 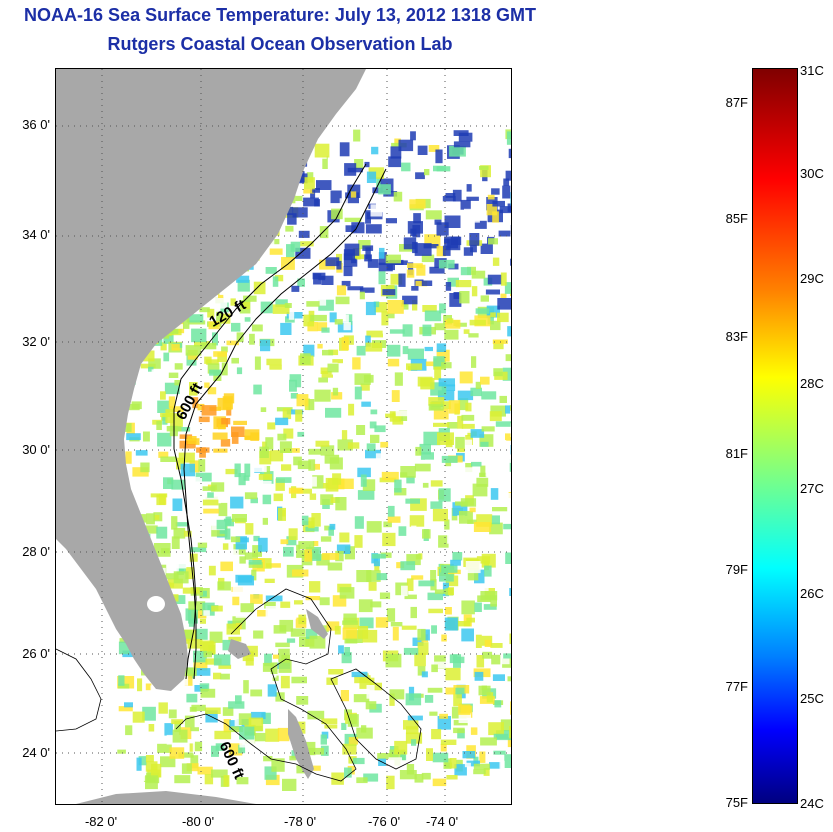 I want to click on land-cuba, so click(x=166, y=797).